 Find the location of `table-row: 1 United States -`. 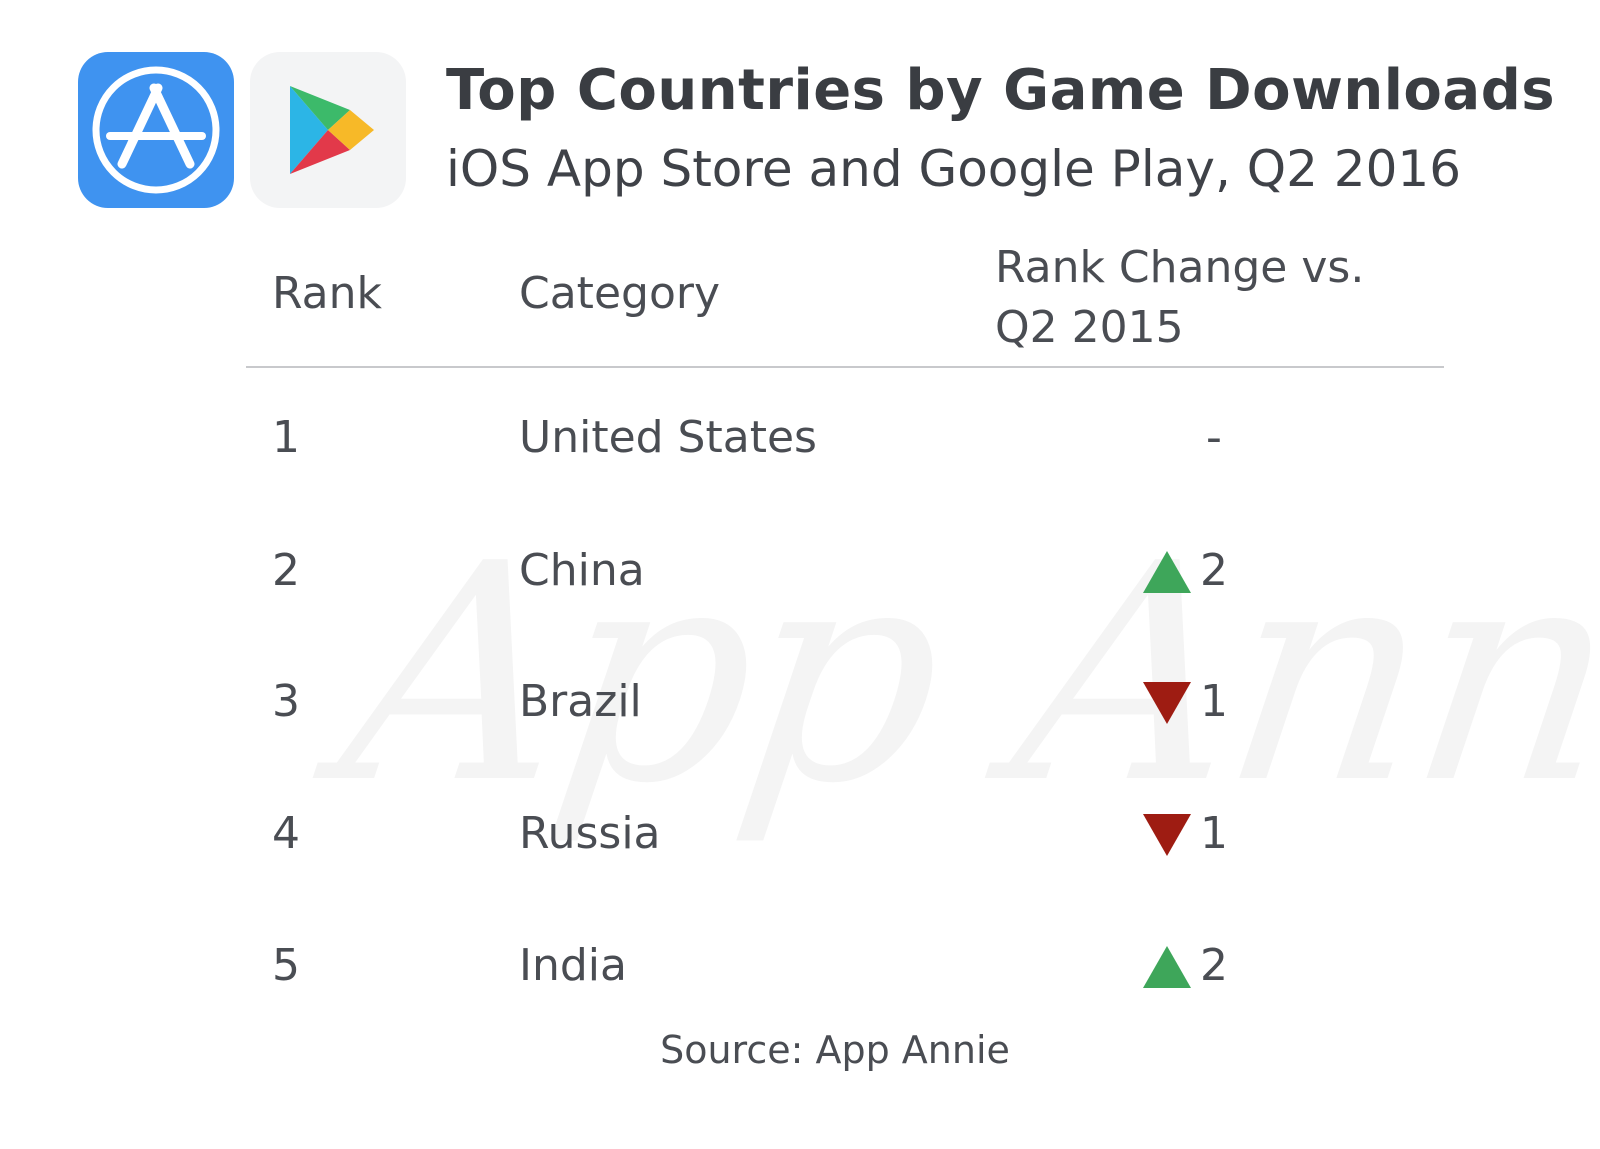

table-row: 1 United States - is located at coordinates (800, 452).